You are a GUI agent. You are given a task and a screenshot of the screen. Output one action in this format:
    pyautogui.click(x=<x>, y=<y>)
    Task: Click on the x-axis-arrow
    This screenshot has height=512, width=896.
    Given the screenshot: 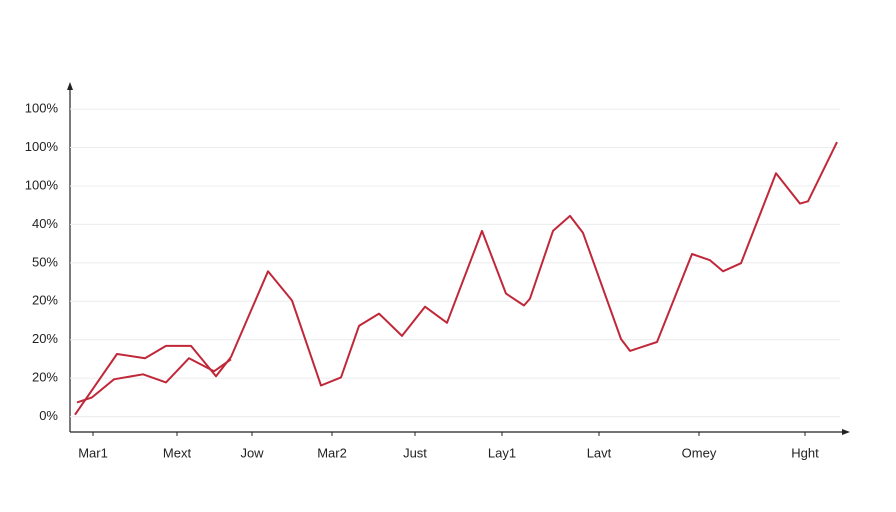 What is the action you would take?
    pyautogui.click(x=846, y=432)
    